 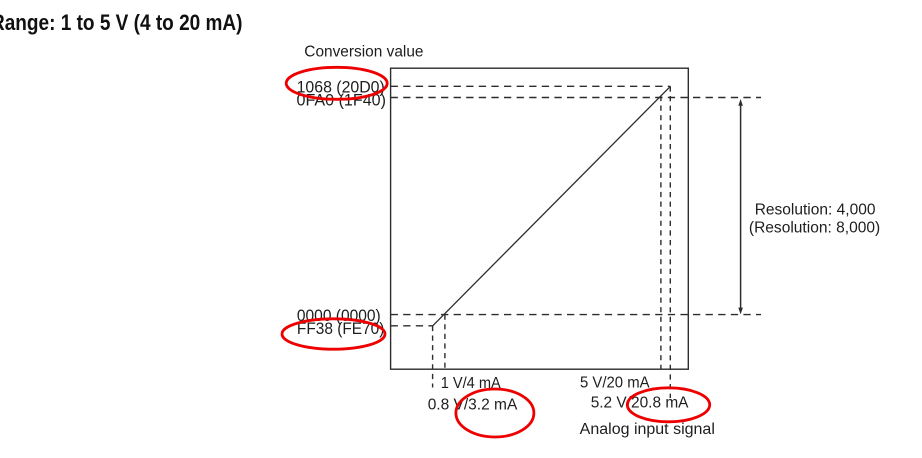 I want to click on svg-text: FF38 (FE70), so click(x=341, y=328).